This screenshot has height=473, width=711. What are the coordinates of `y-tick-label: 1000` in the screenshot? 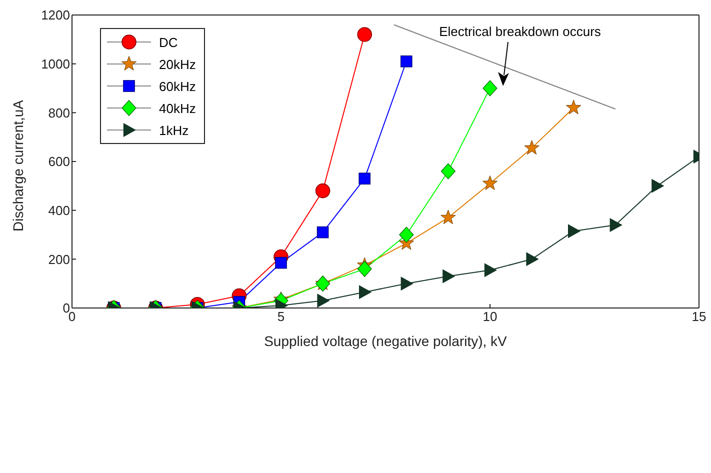 It's located at (55, 64).